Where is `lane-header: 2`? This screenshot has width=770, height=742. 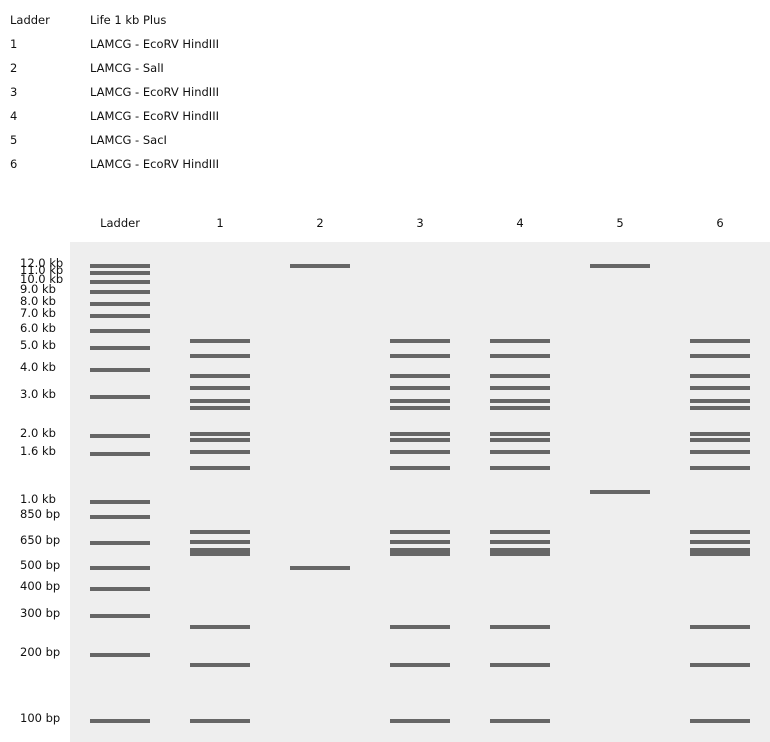 lane-header: 2 is located at coordinates (320, 223).